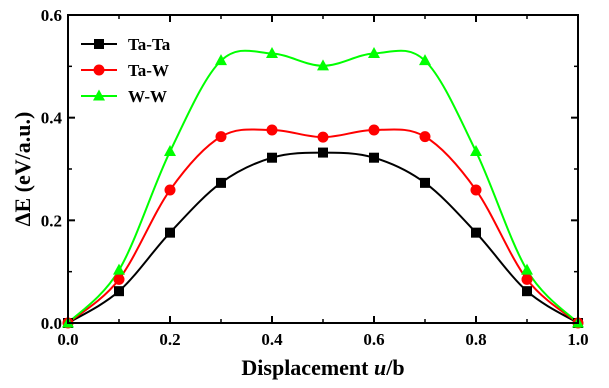 The image size is (609, 388). I want to click on legend-label: W-W, so click(147, 96).